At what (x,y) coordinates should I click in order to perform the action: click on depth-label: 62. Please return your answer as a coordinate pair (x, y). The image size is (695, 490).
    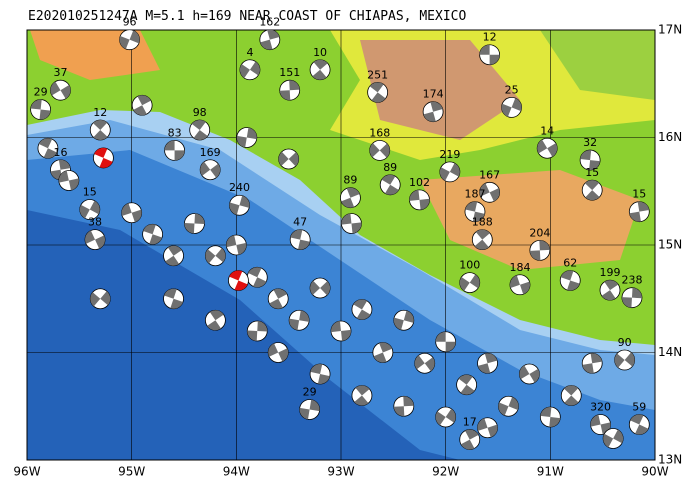
    Looking at the image, I should click on (570, 262).